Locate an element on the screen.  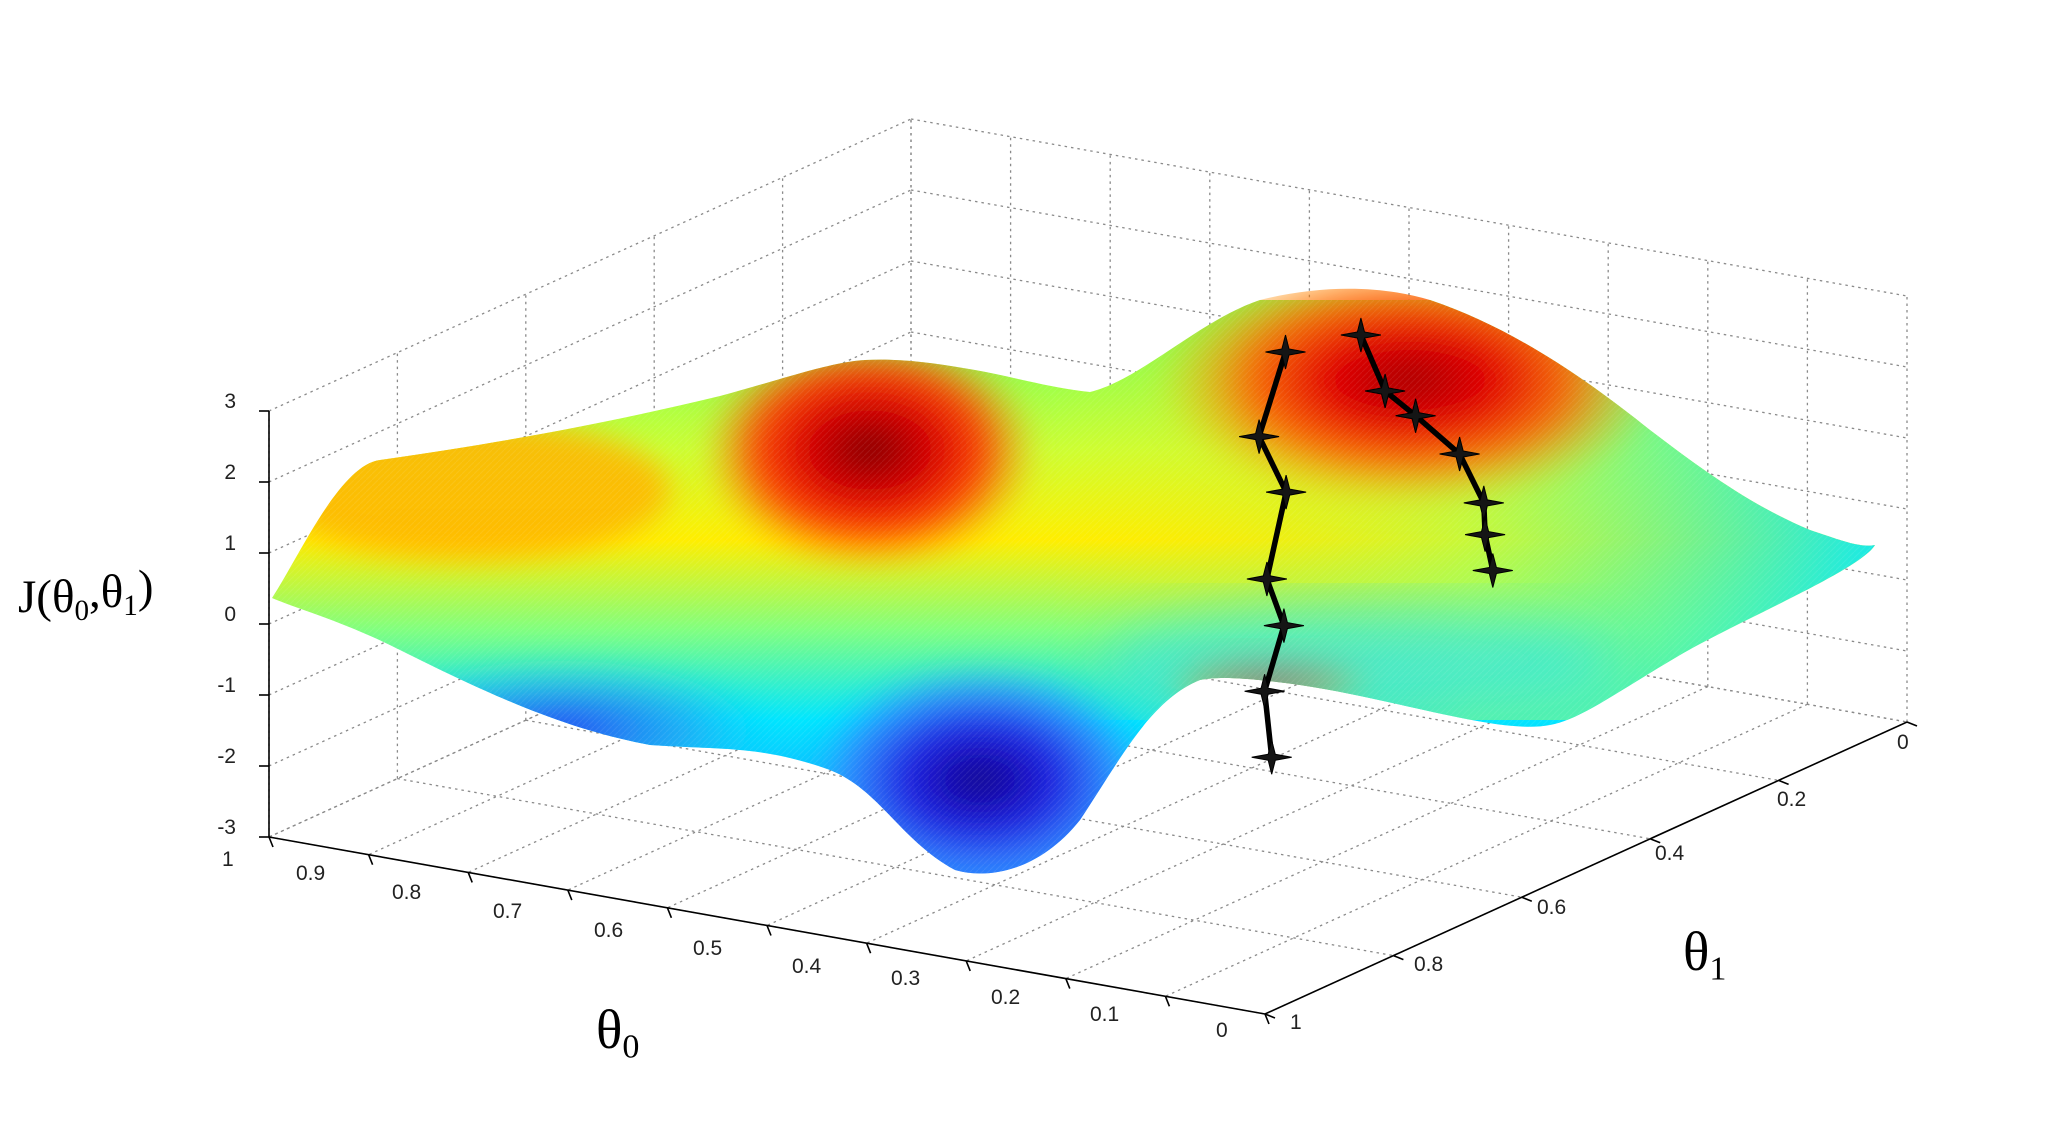
y-tick-label: 0.2 is located at coordinates (1791, 799).